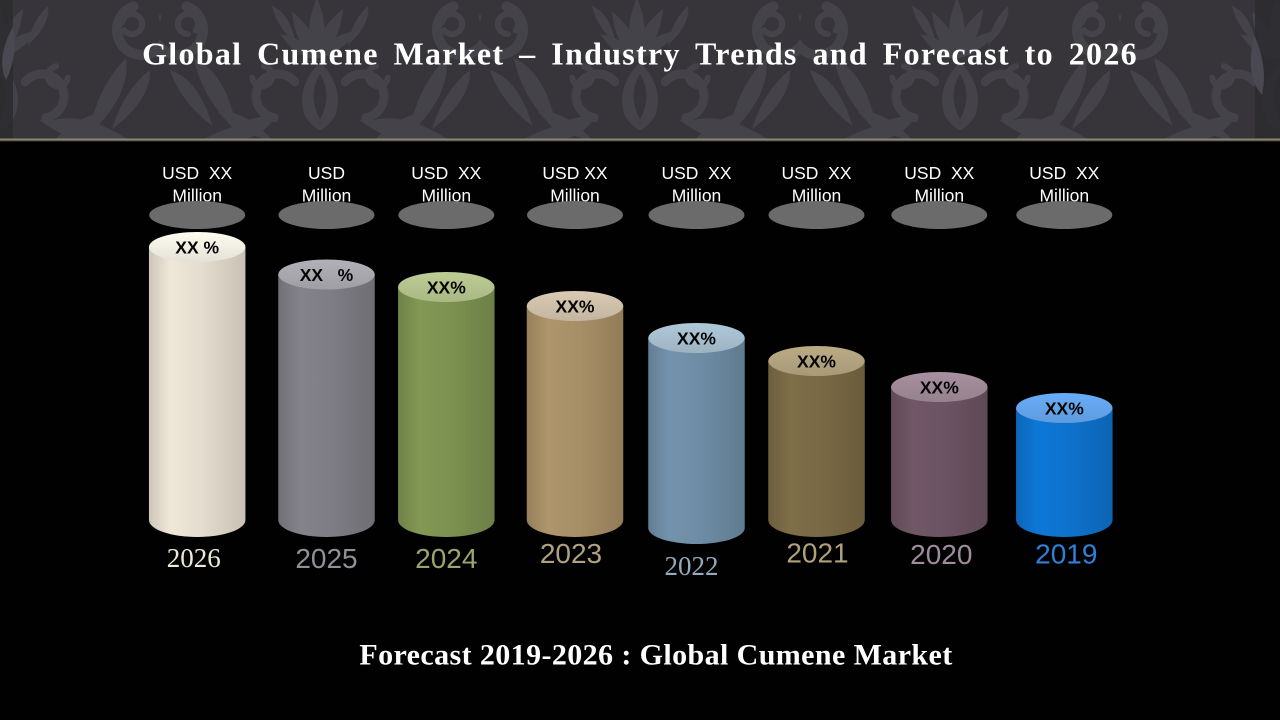  I want to click on svg-text: 2022, so click(692, 566).